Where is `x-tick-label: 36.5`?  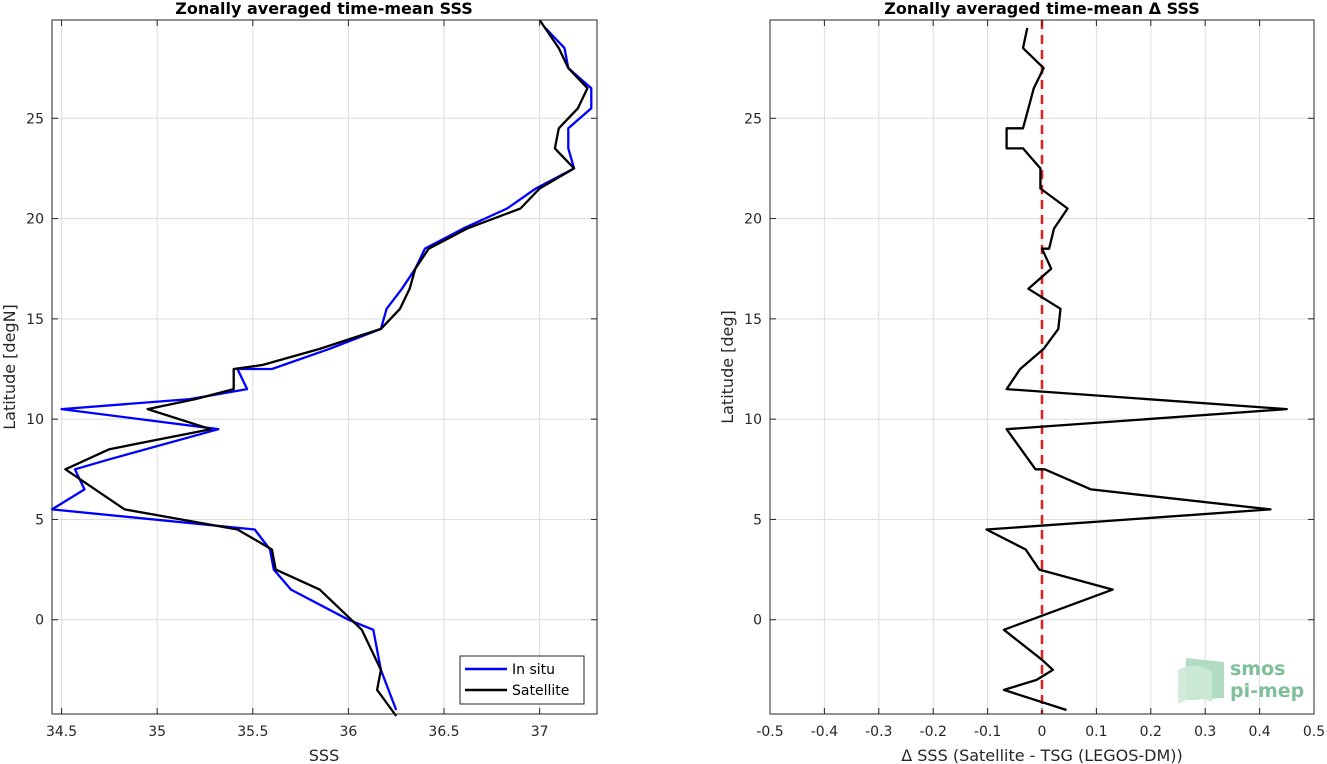 x-tick-label: 36.5 is located at coordinates (443, 732).